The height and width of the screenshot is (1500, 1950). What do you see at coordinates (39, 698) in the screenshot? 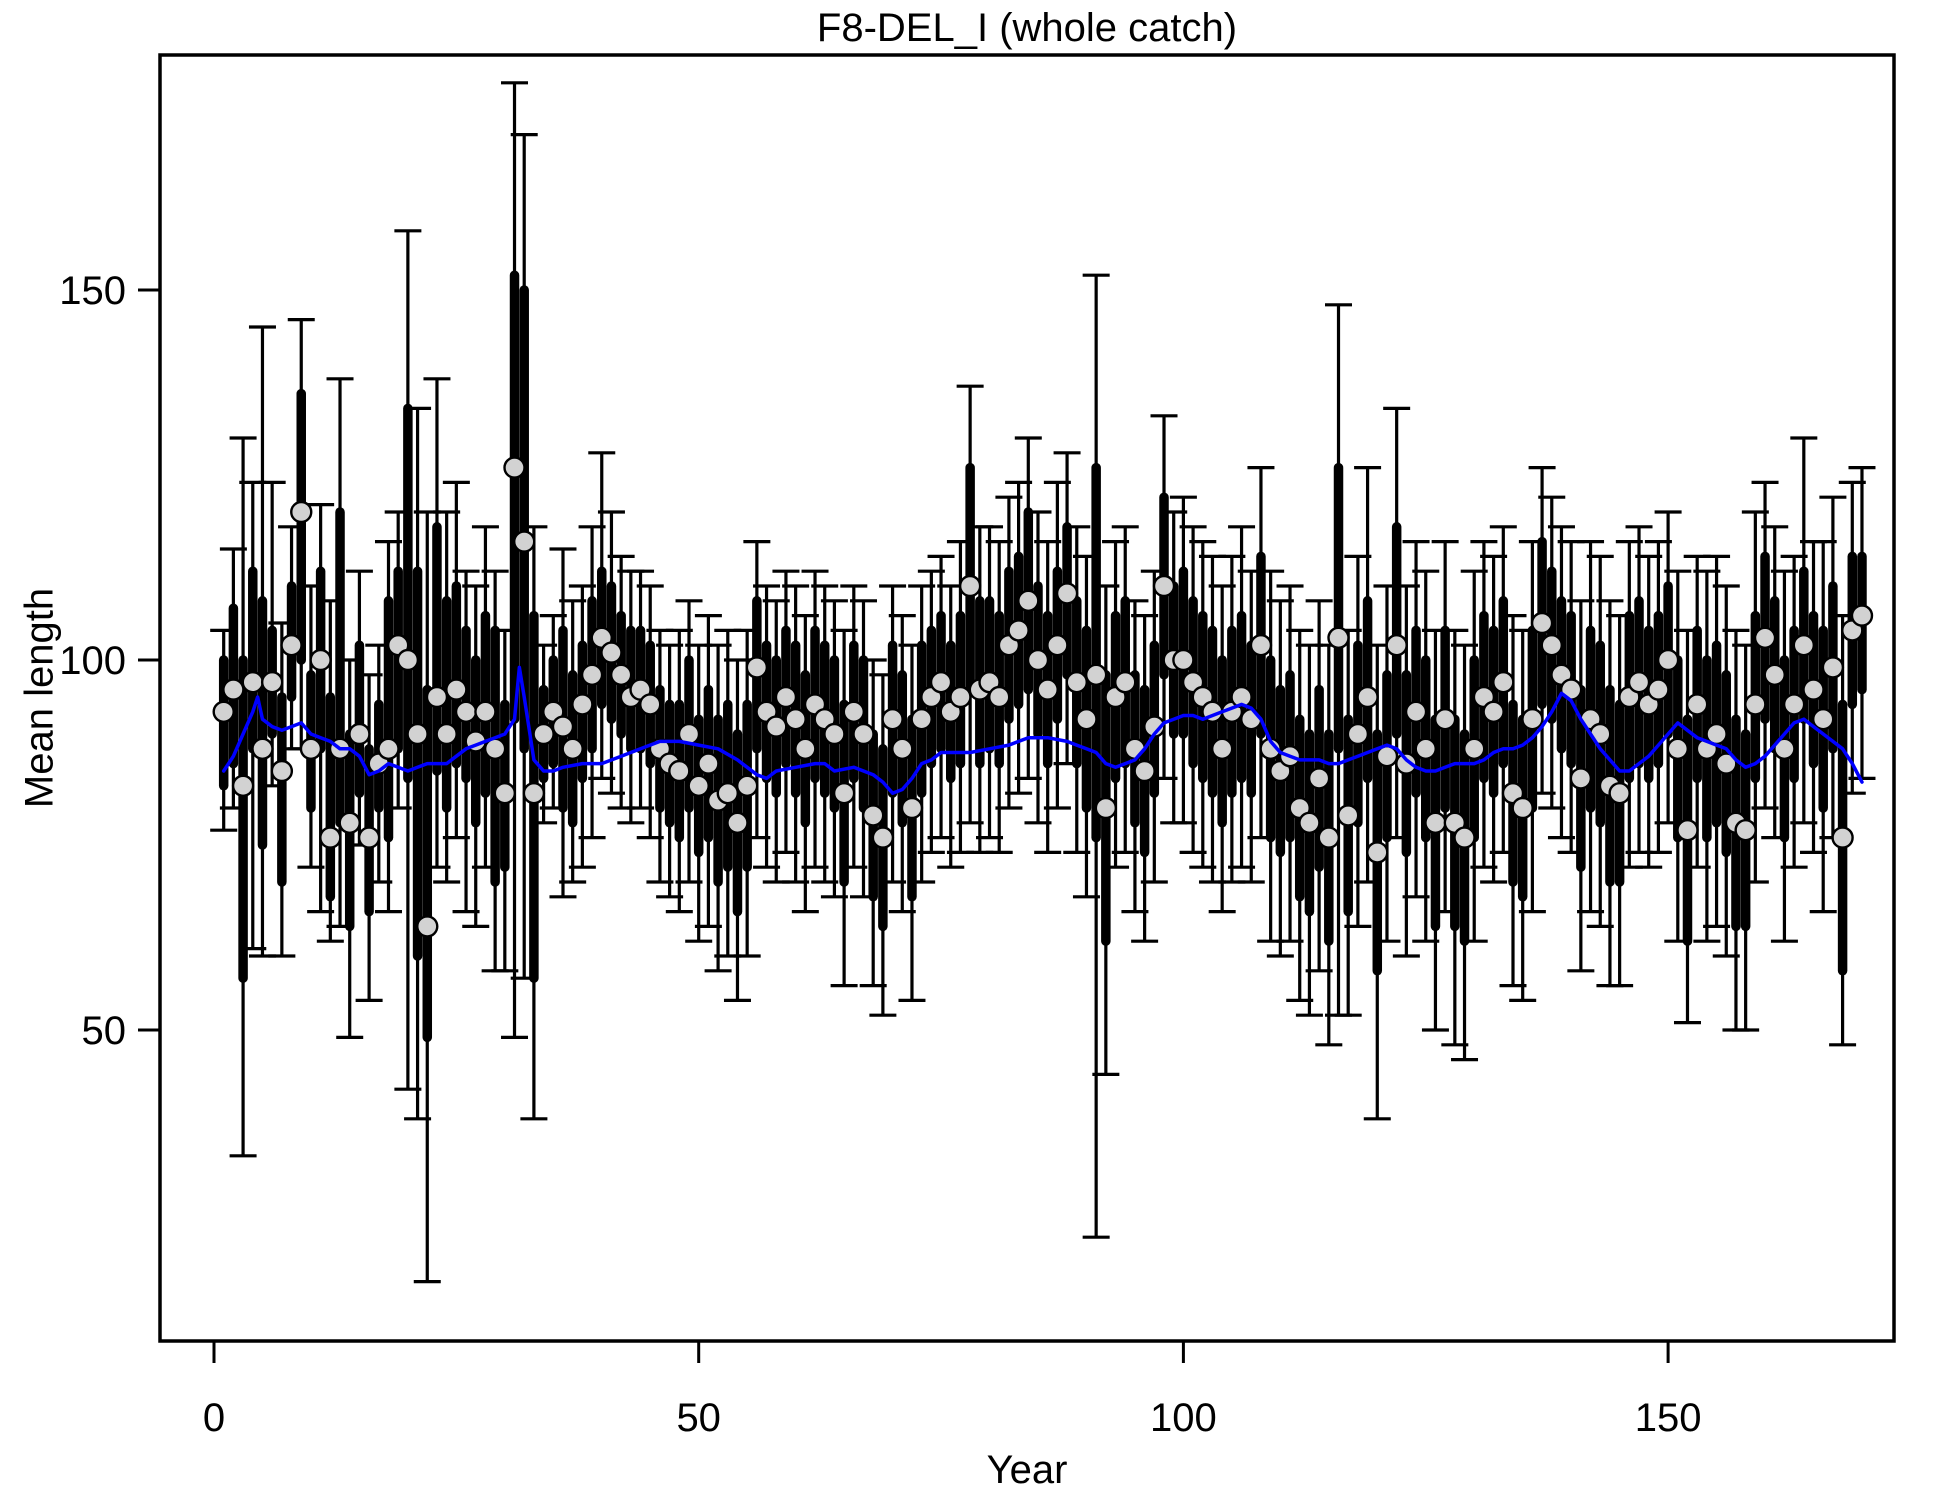
I see `y-axis-label-text: Mean length` at bounding box center [39, 698].